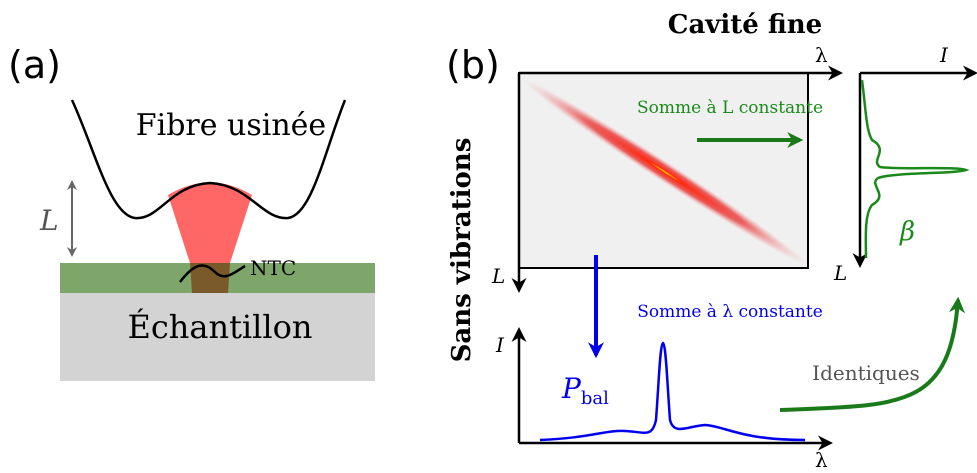 The height and width of the screenshot is (473, 977). Describe the element at coordinates (208, 159) in the screenshot. I see `fiber` at that location.